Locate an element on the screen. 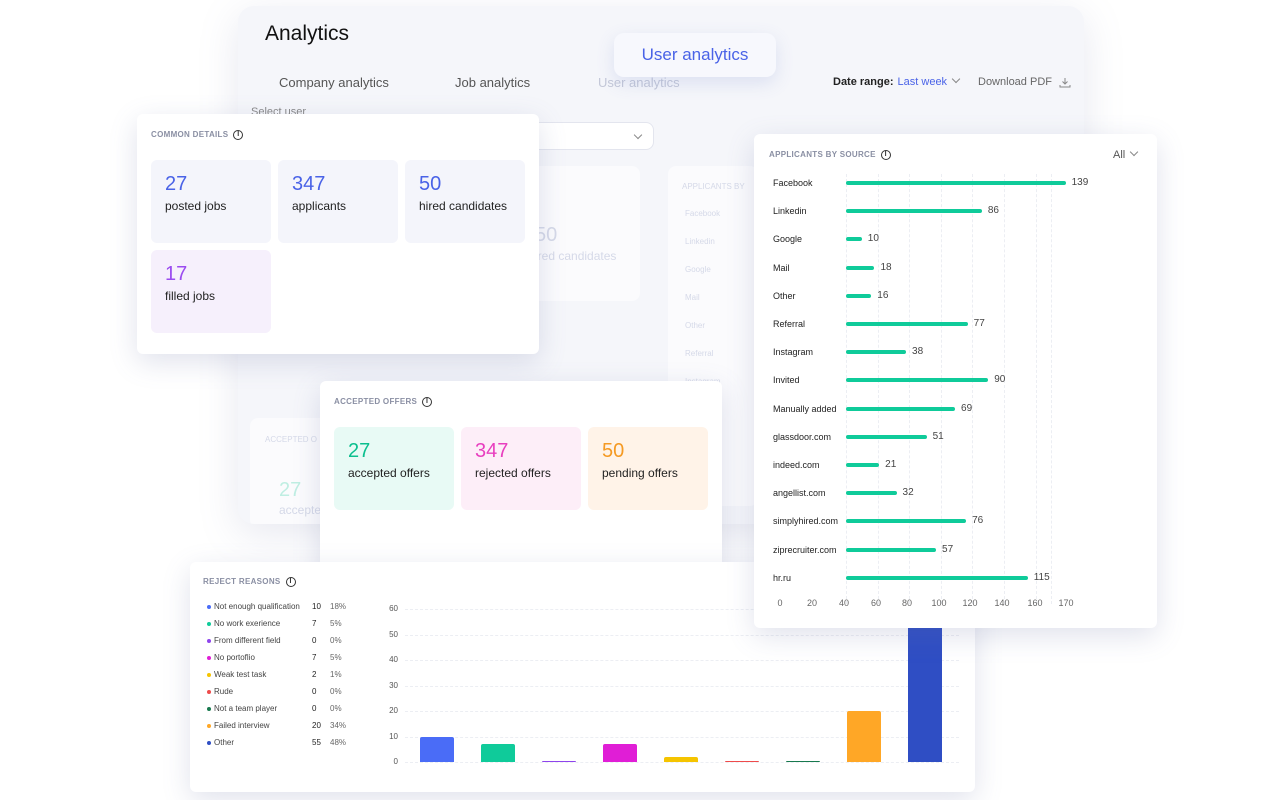 This screenshot has width=1280, height=800. source-label: Referral is located at coordinates (789, 324).